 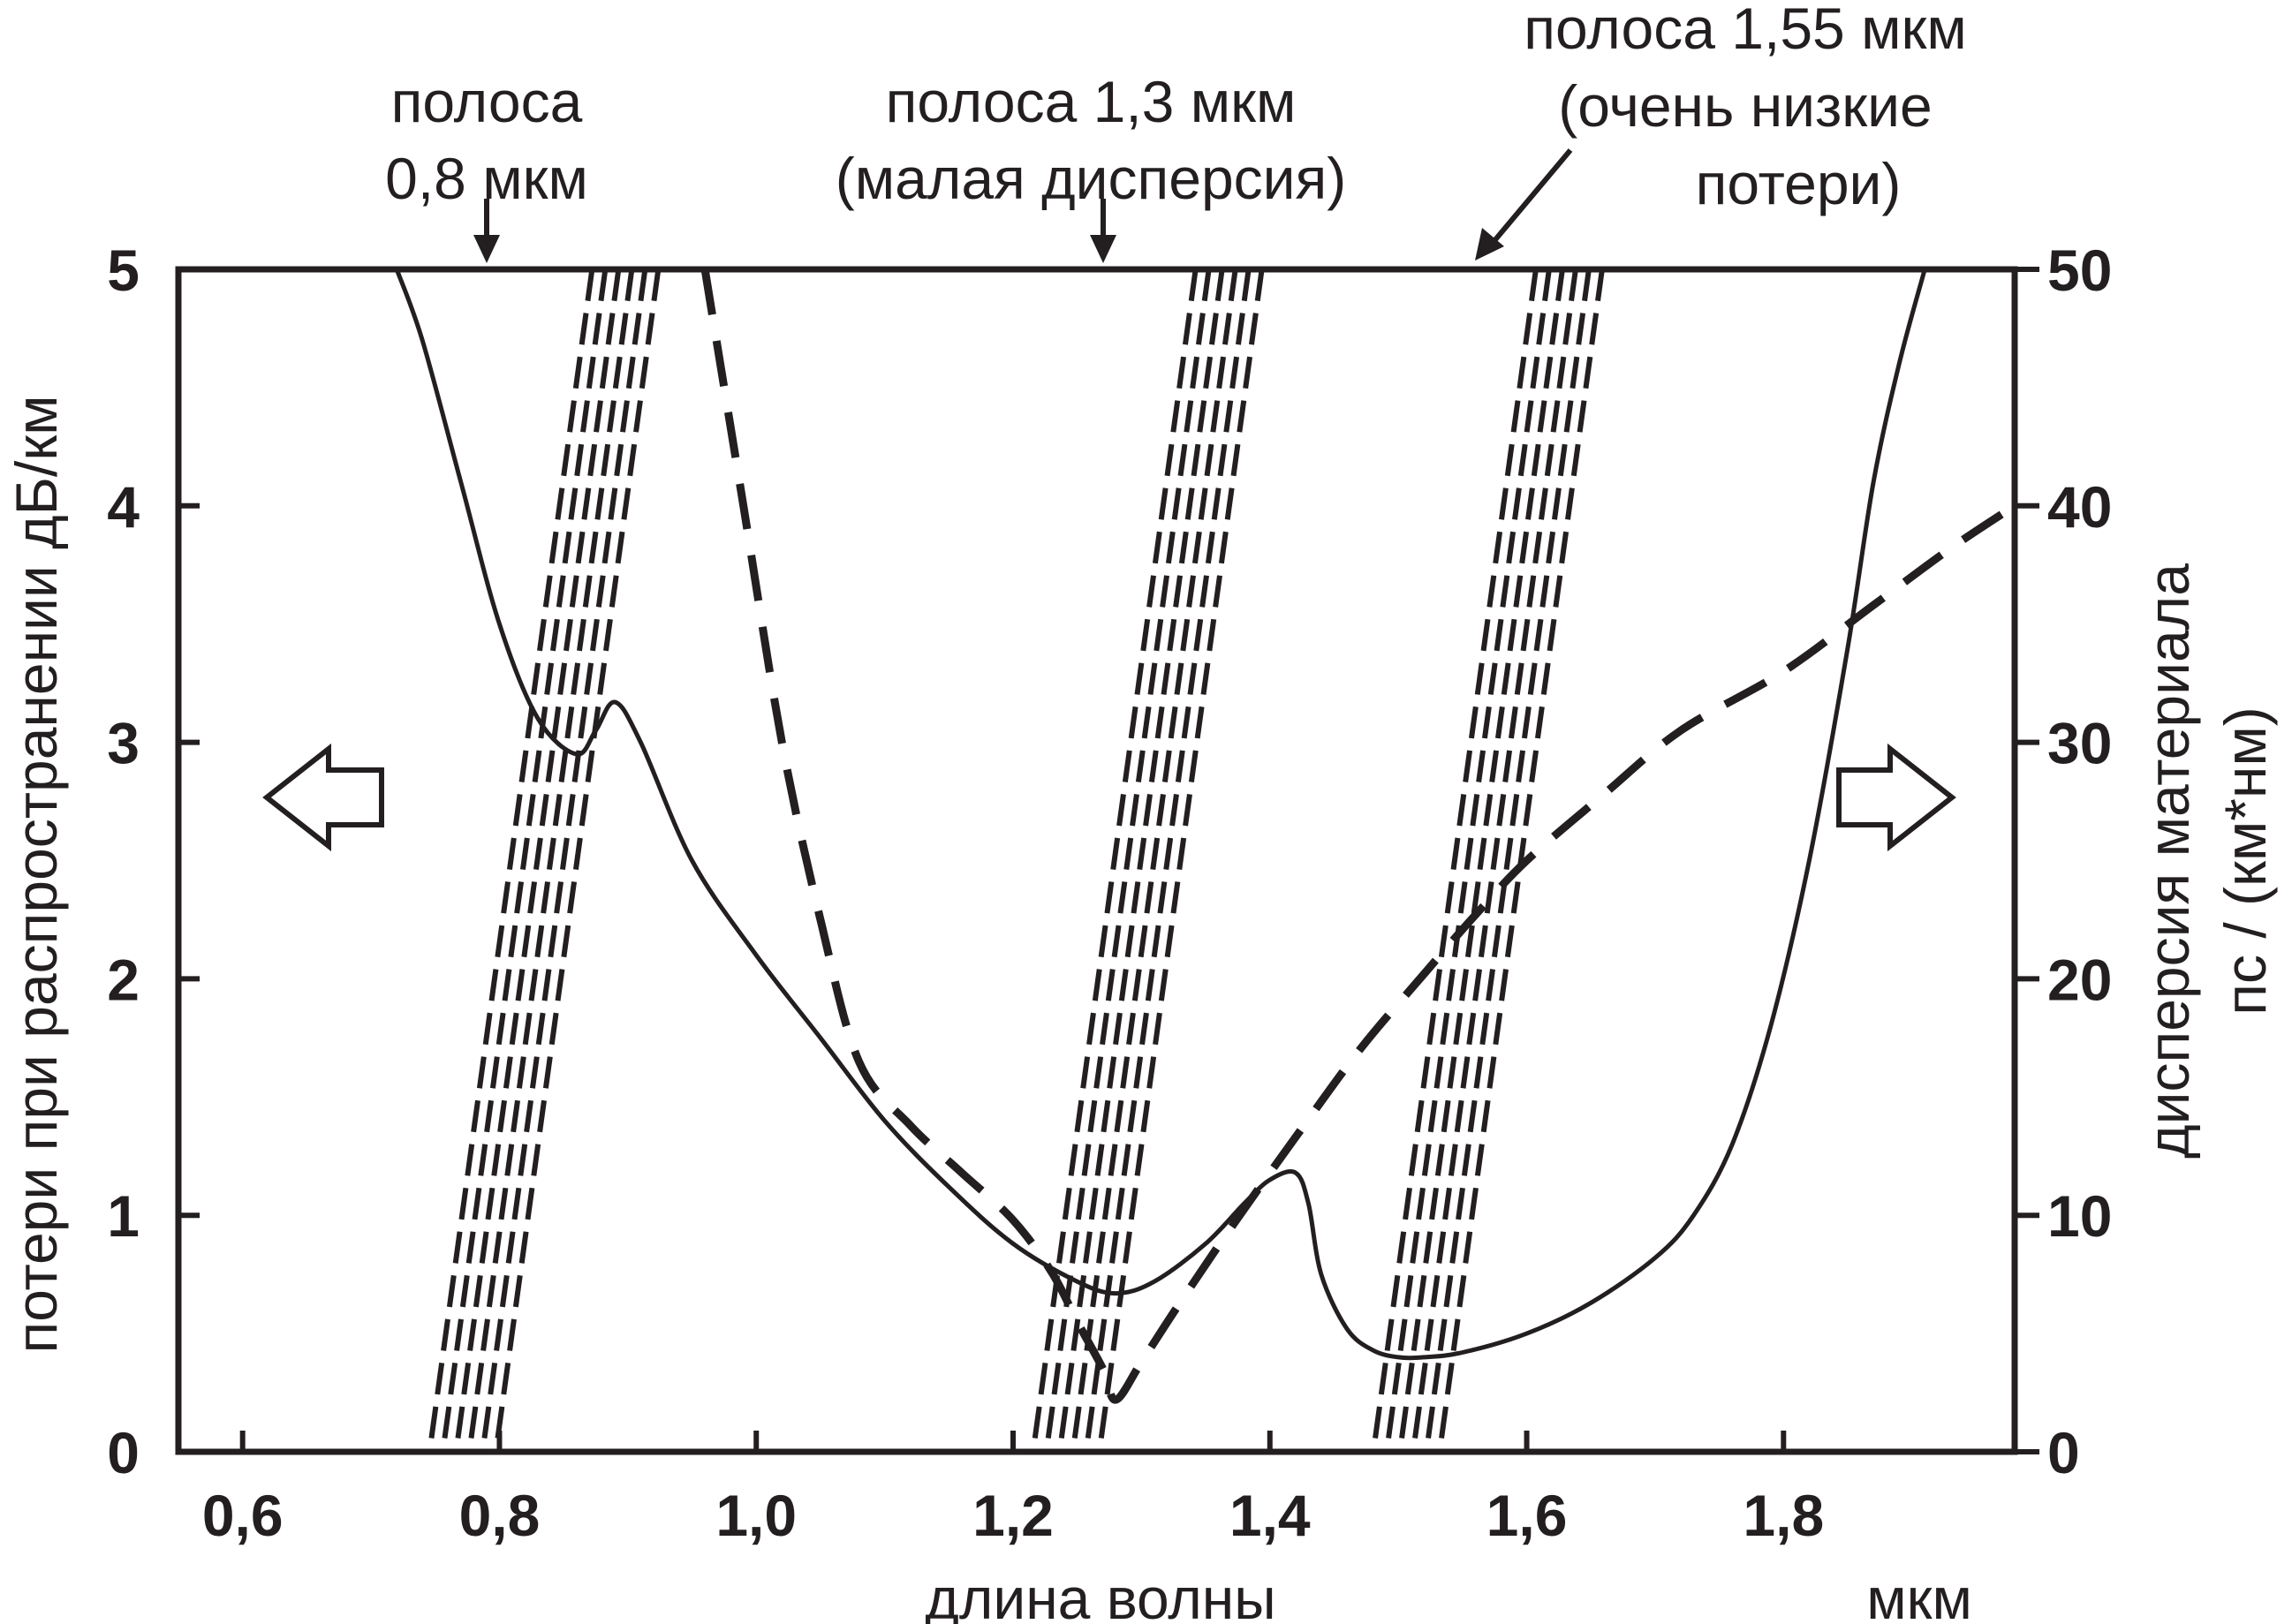 I want to click on y-right-tick-label: 30, so click(x=2079, y=743).